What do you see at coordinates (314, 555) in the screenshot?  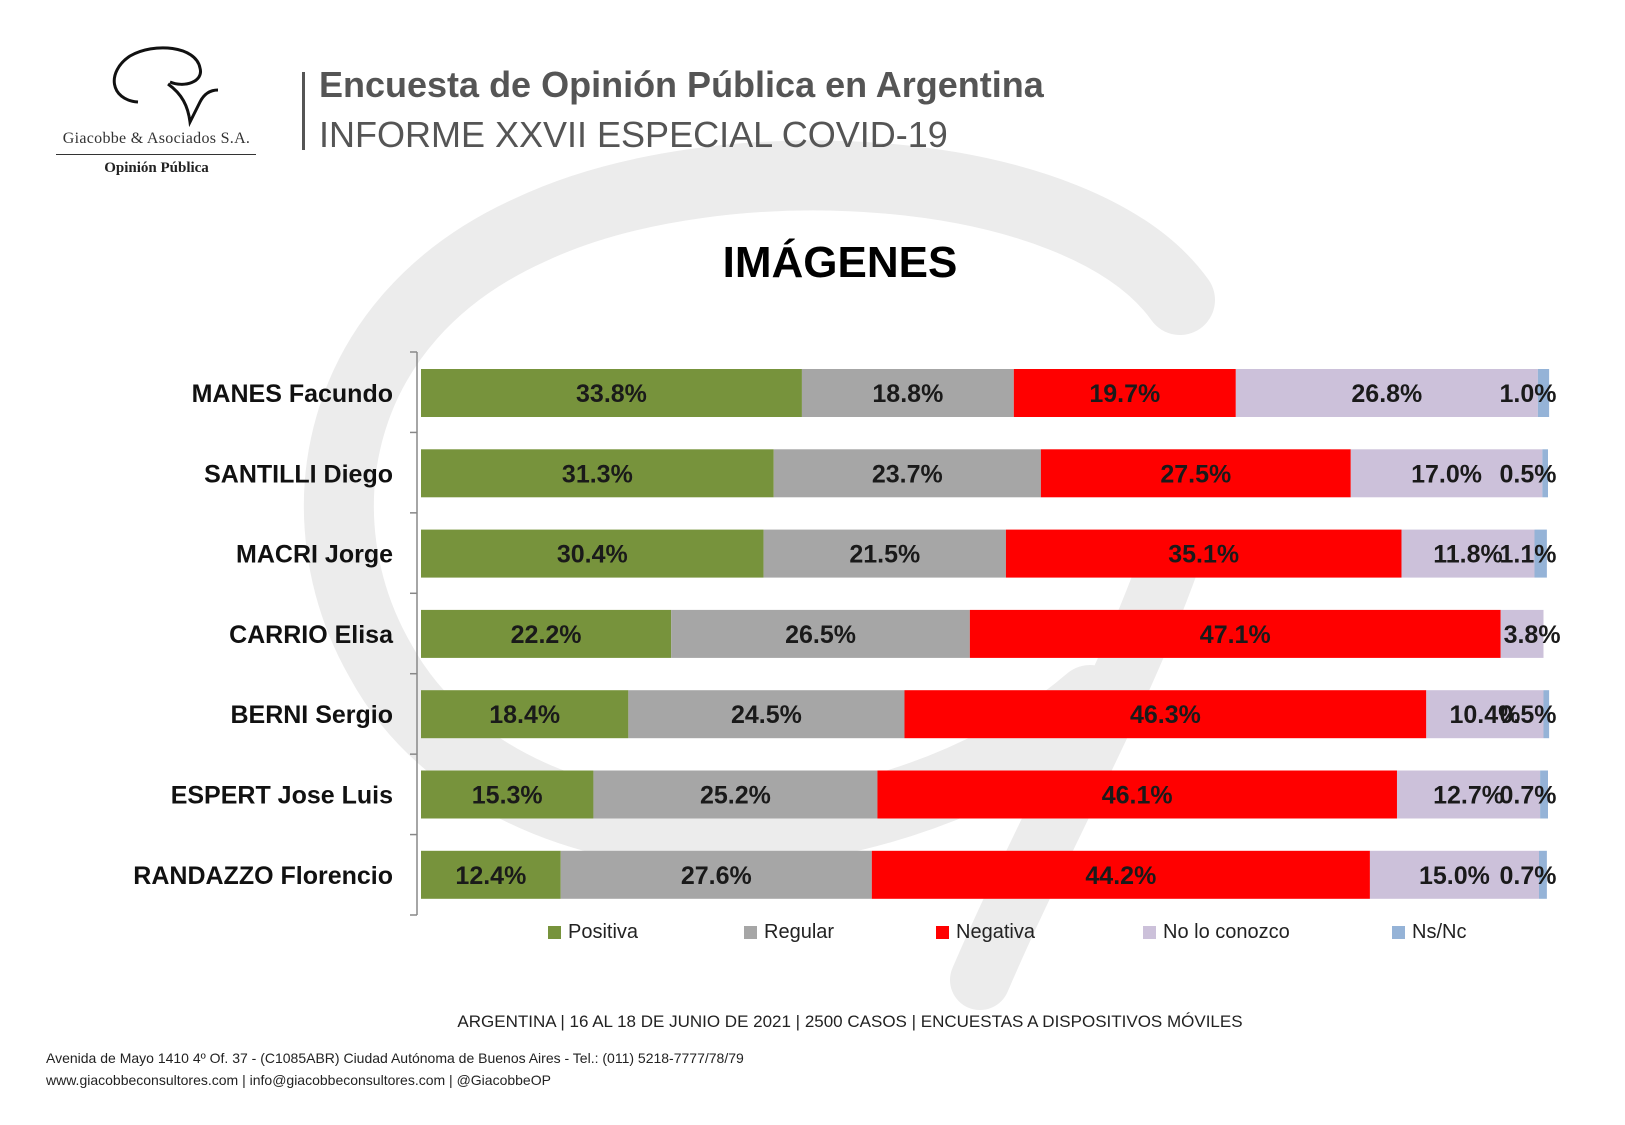 I see `category-label: MACRI Jorge` at bounding box center [314, 555].